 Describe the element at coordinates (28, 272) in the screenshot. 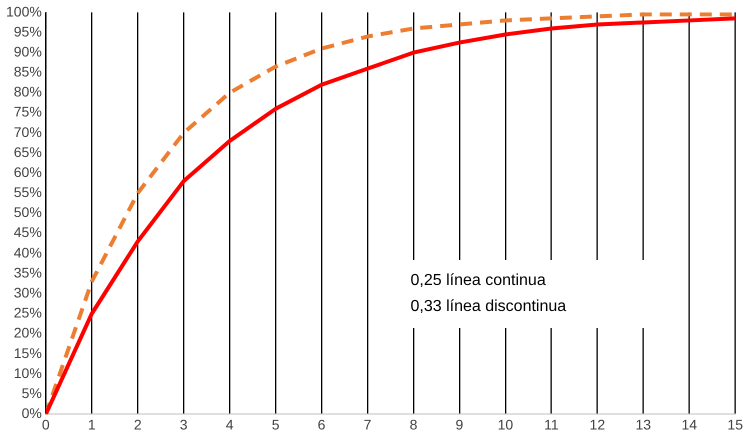

I see `y-tick-label: 35%` at that location.